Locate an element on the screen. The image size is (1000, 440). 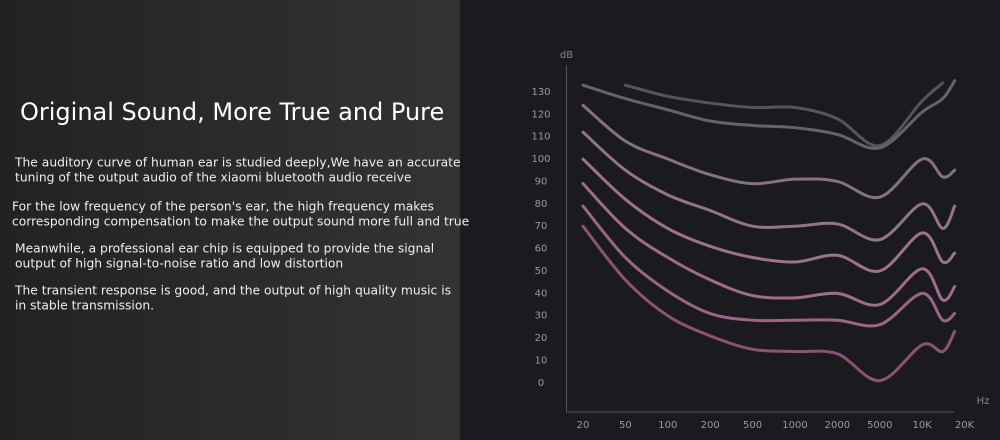
y-tick-label: 30 is located at coordinates (541, 316).